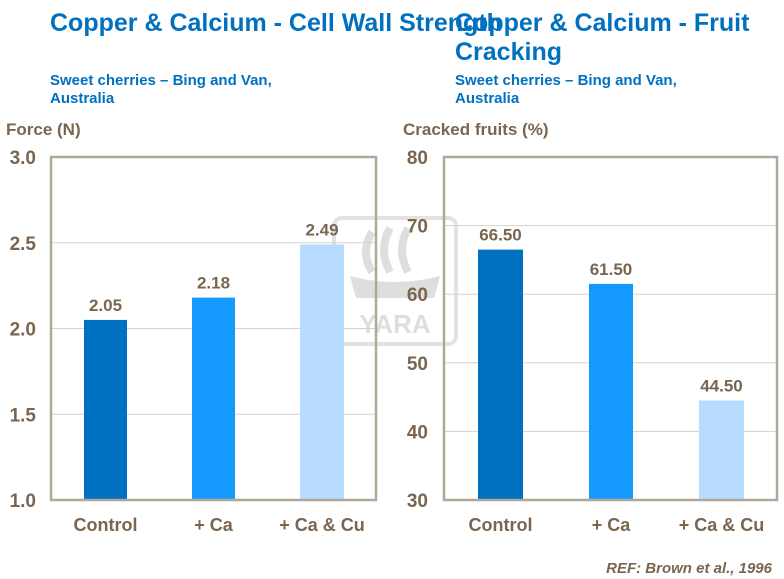  What do you see at coordinates (23, 330) in the screenshot?
I see `y-tick-label: 2.0` at bounding box center [23, 330].